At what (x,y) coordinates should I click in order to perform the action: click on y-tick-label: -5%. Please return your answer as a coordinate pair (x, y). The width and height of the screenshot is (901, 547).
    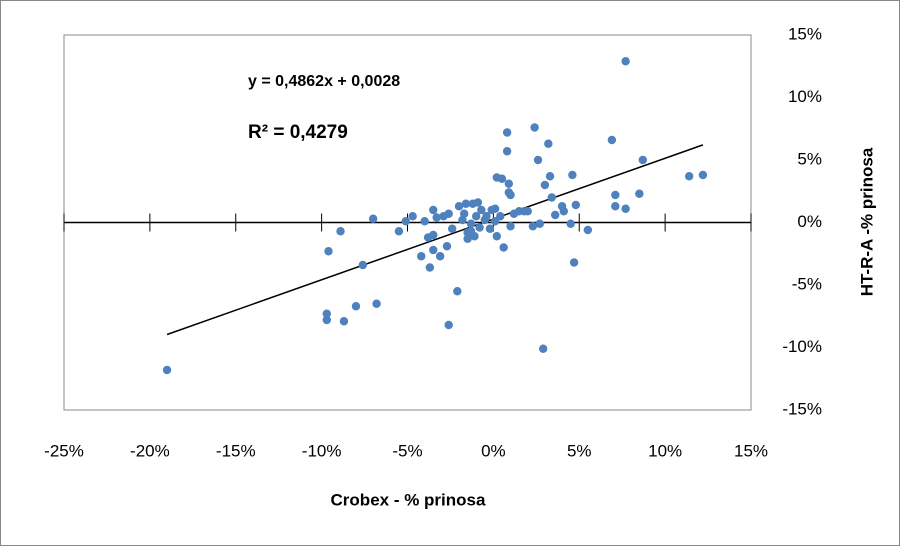
    Looking at the image, I should click on (807, 283).